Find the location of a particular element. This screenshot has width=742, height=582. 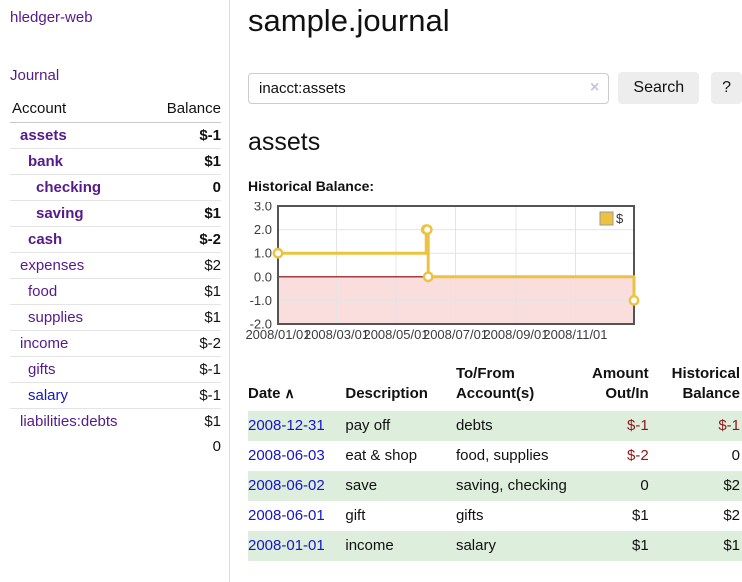

register-header-accounts: To/From Account(s) is located at coordinates (495, 383).